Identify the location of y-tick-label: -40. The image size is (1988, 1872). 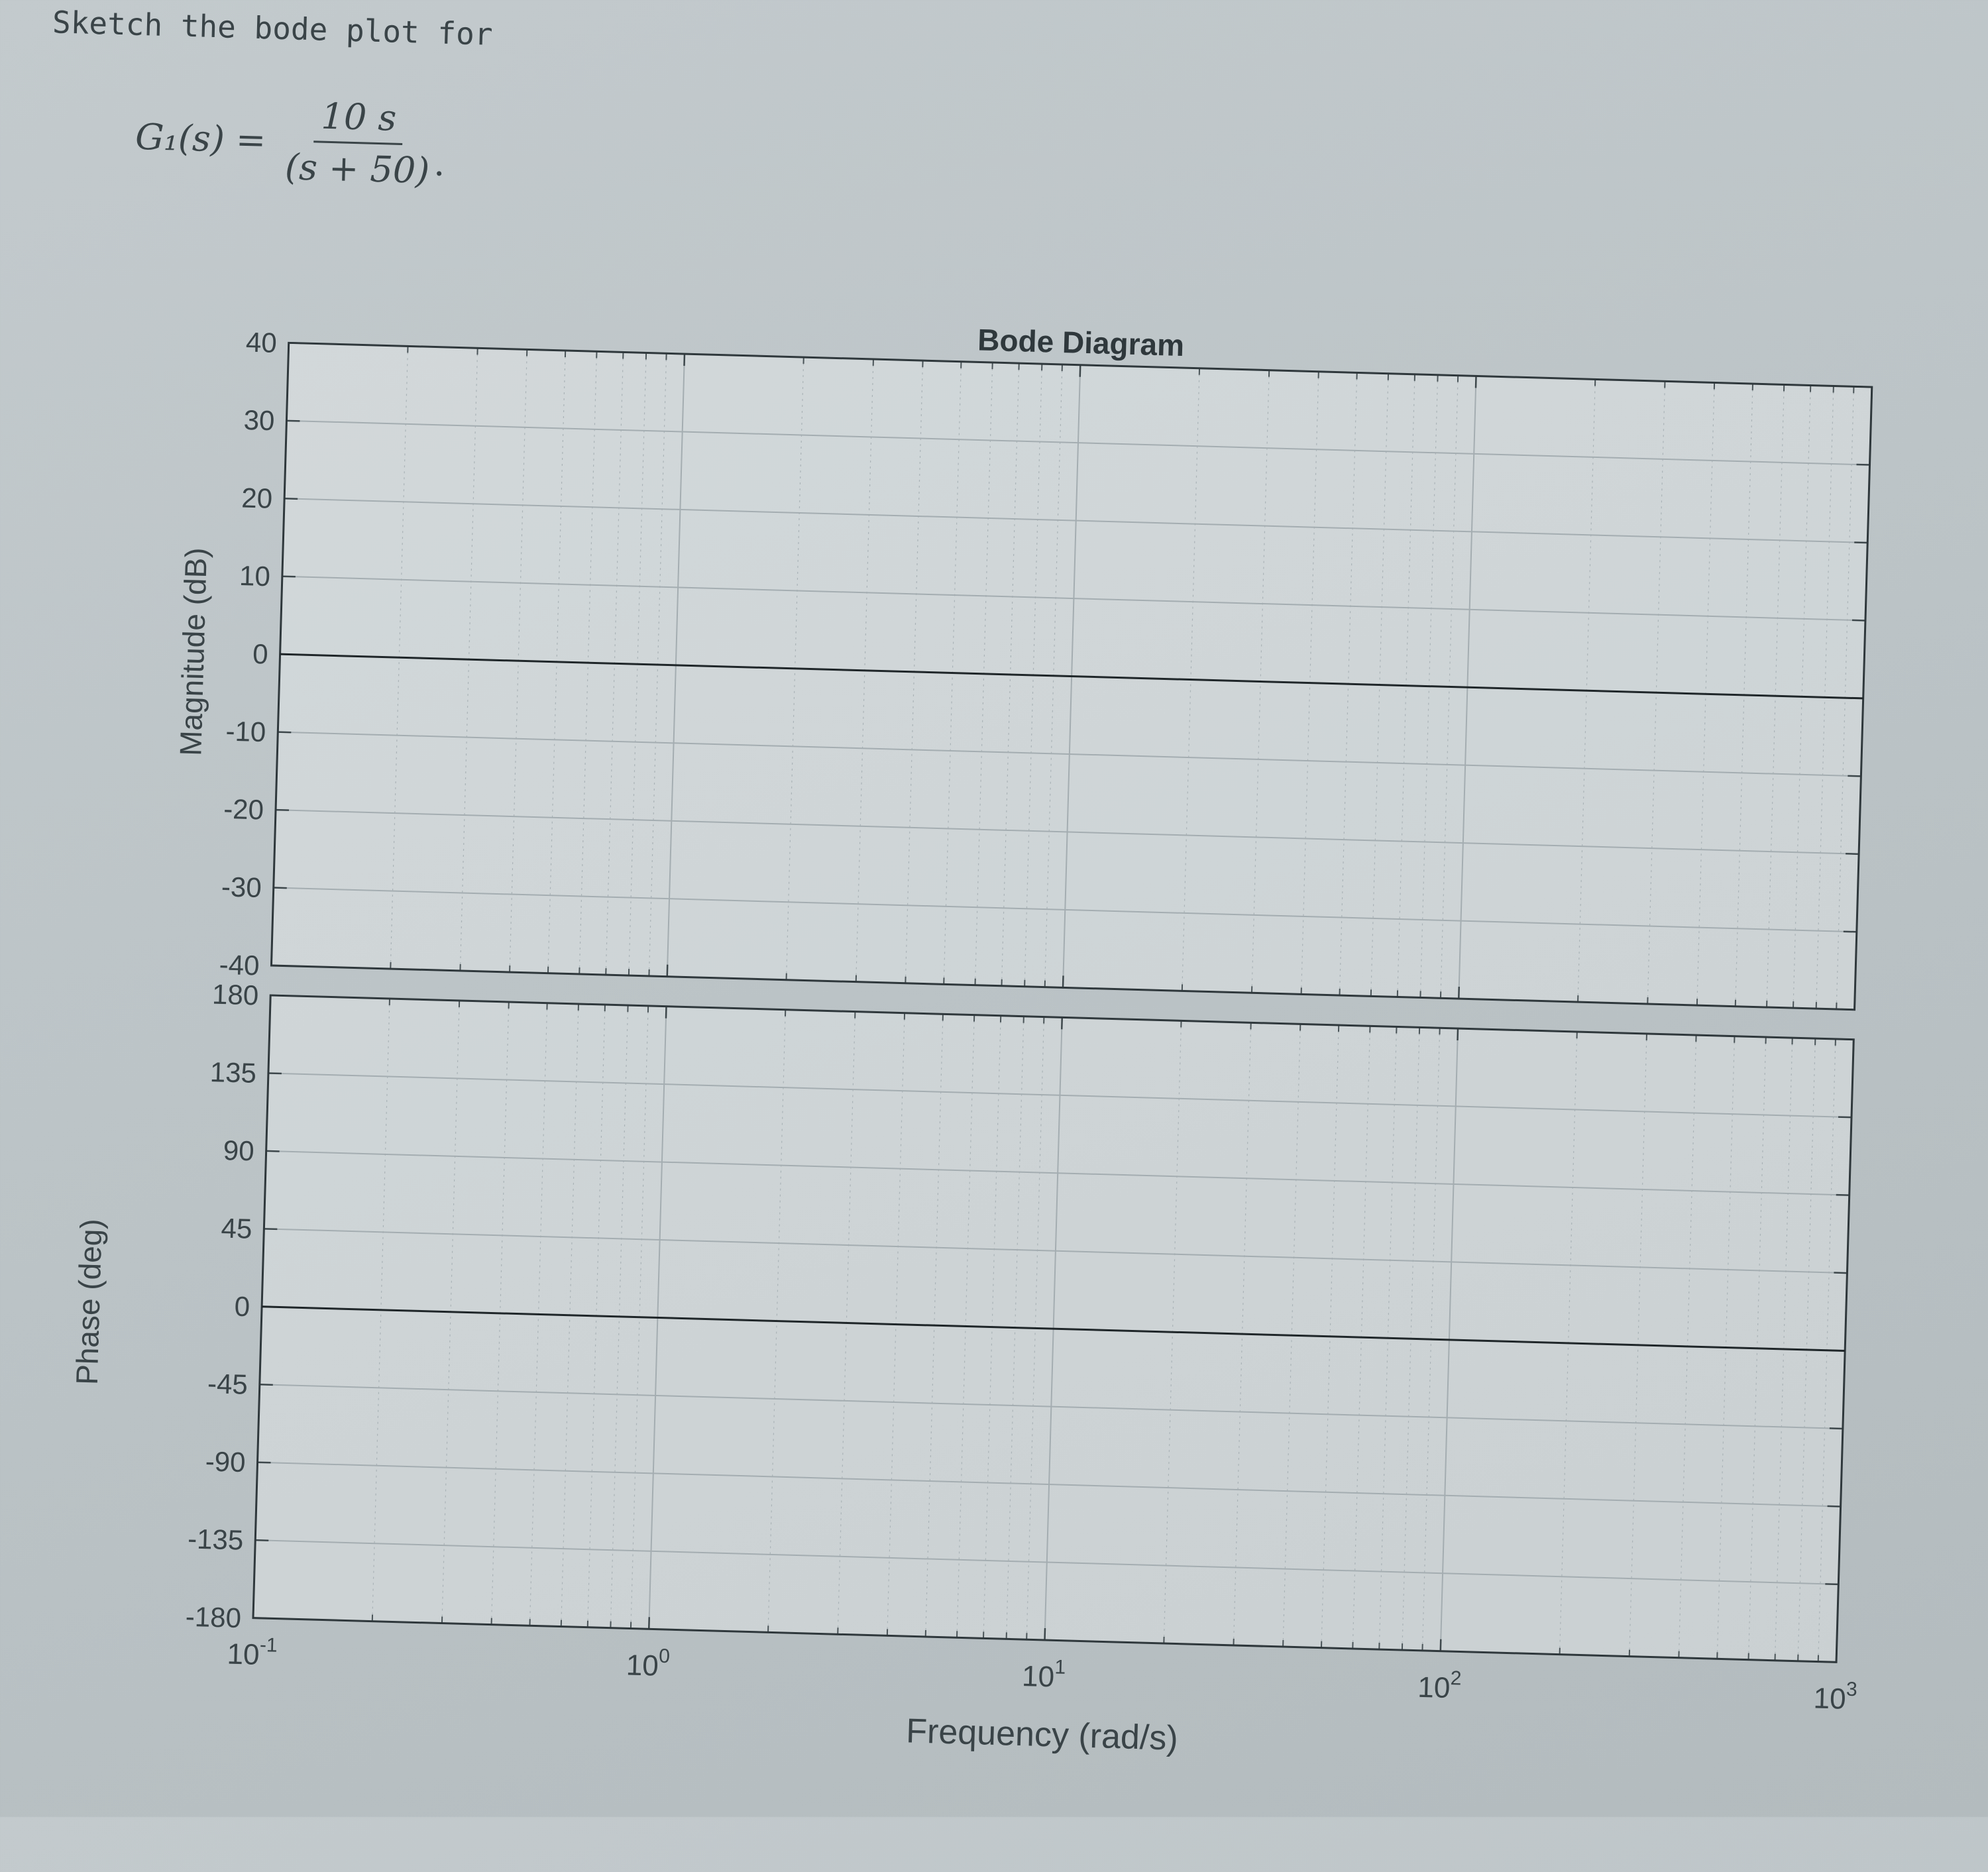
(239, 965).